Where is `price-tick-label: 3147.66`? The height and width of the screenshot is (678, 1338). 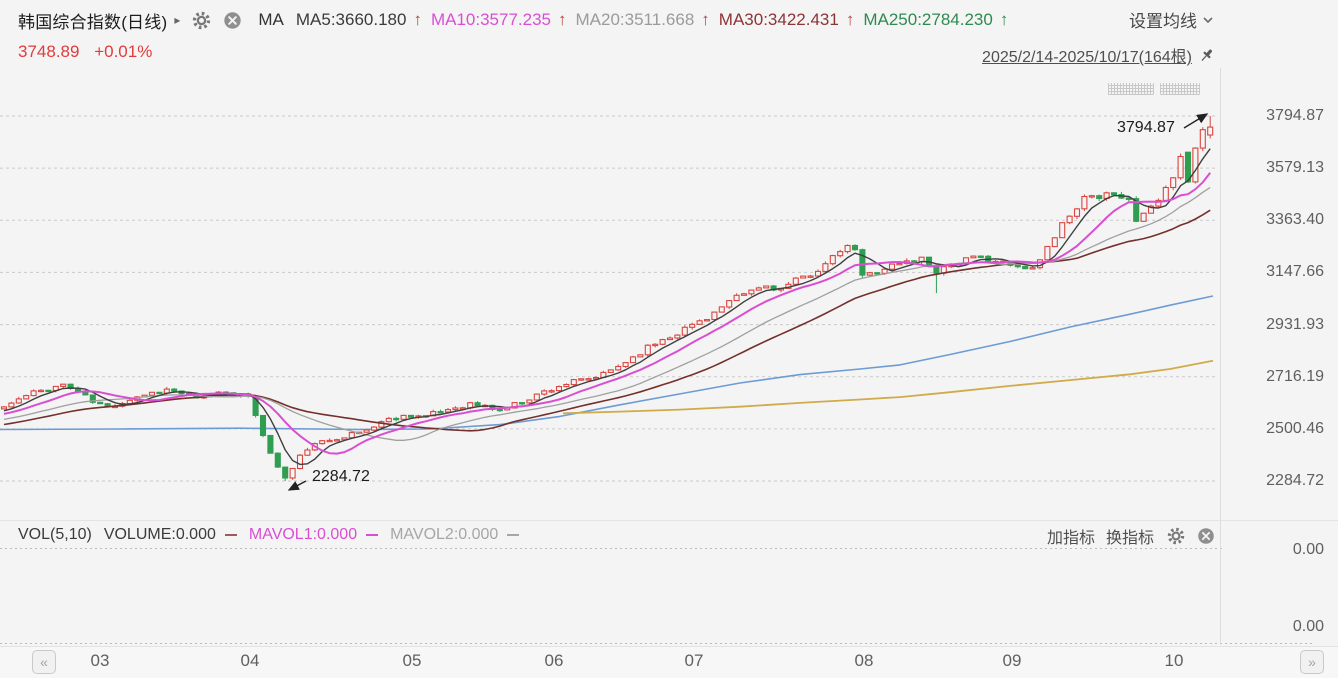 price-tick-label: 3147.66 is located at coordinates (1295, 272).